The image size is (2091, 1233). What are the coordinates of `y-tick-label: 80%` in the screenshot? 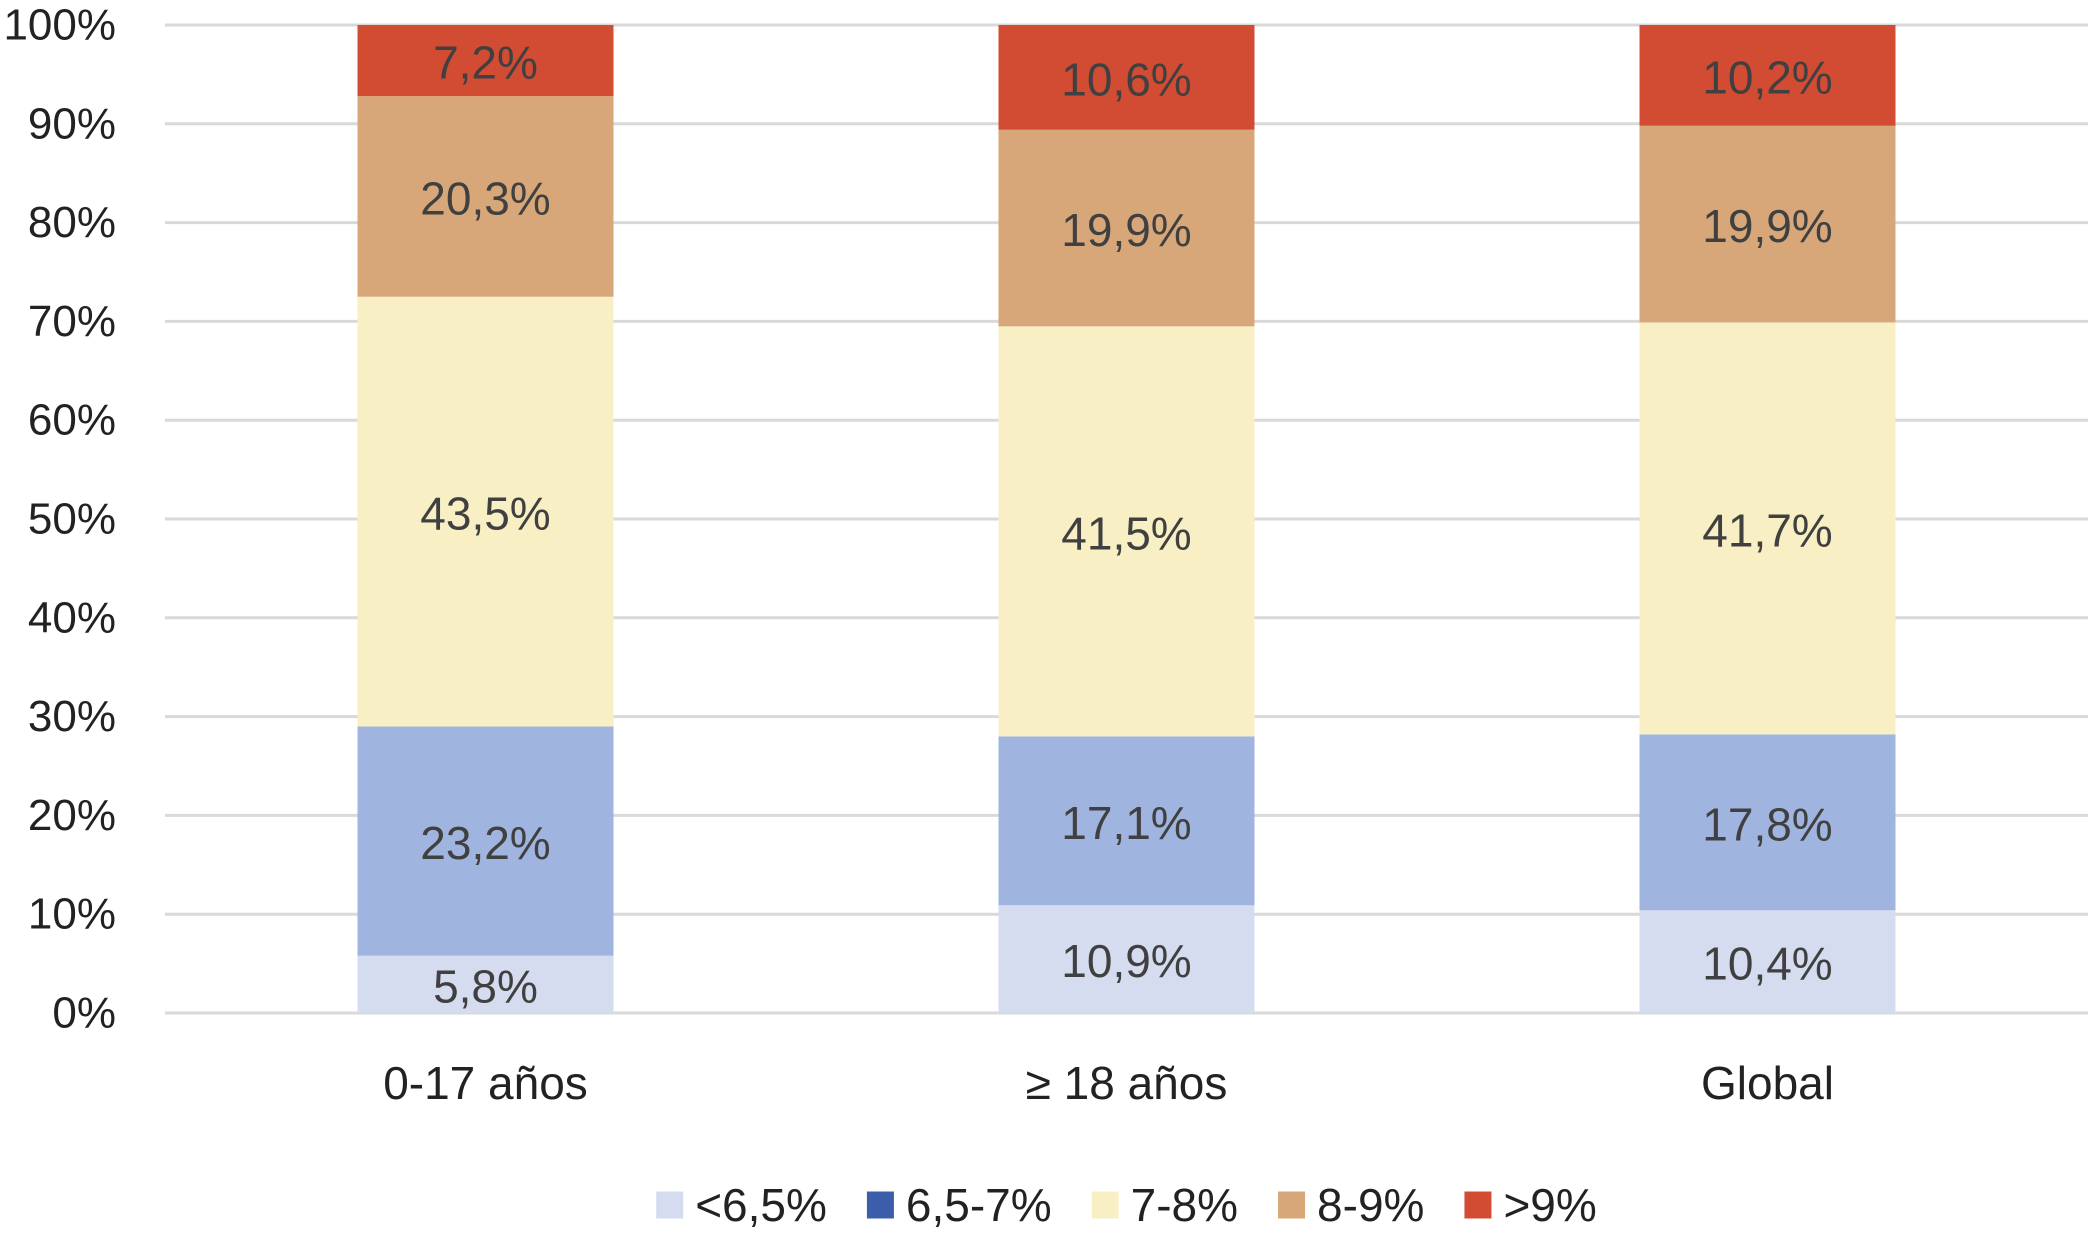 It's located at (72, 222).